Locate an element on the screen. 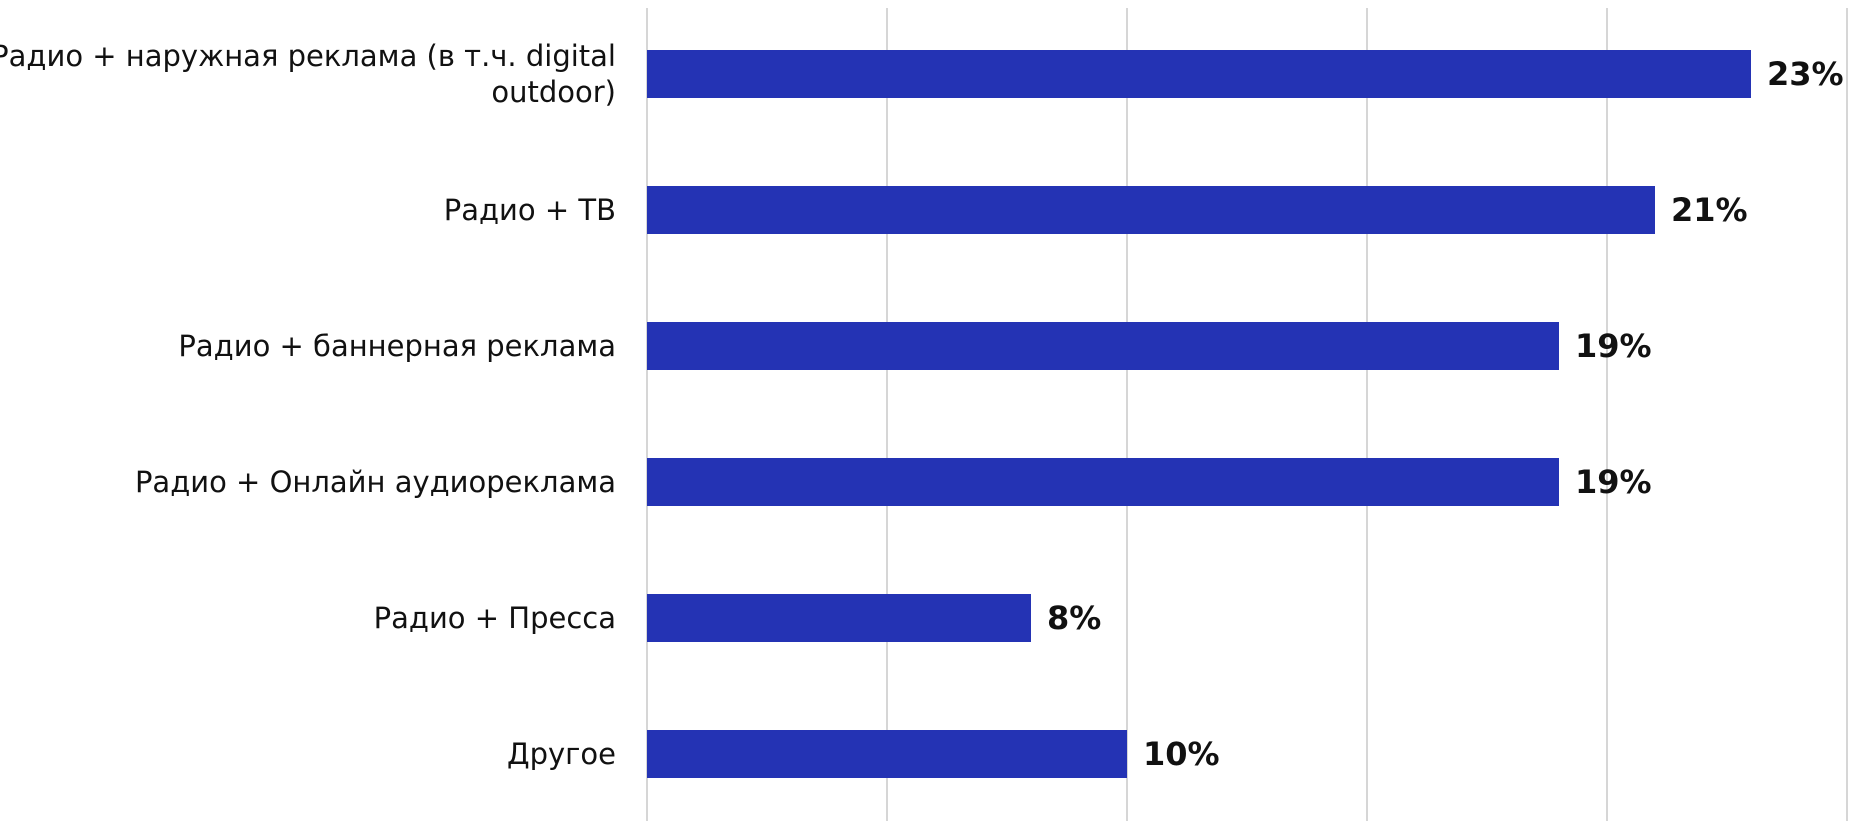 The image size is (1857, 821). category-label-4: Радио + Онлайн аудиореклама is located at coordinates (375, 482).